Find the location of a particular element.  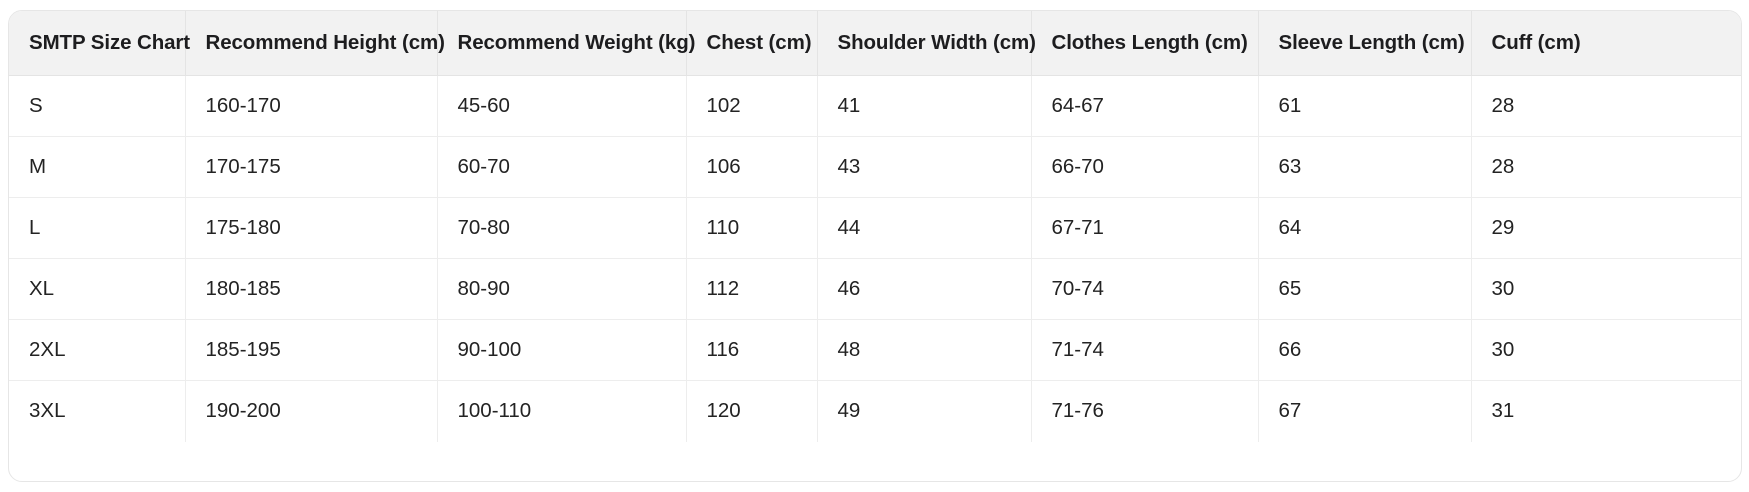

cell-weight: 90-100 is located at coordinates (562, 350).